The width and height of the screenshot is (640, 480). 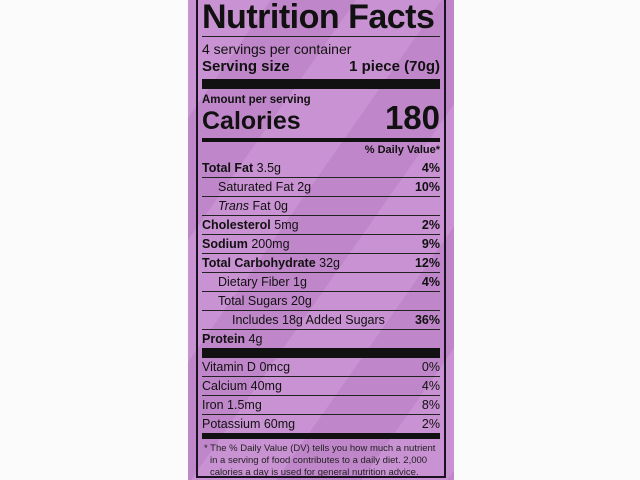 I want to click on nutrient-amount: 5mg, so click(x=286, y=225).